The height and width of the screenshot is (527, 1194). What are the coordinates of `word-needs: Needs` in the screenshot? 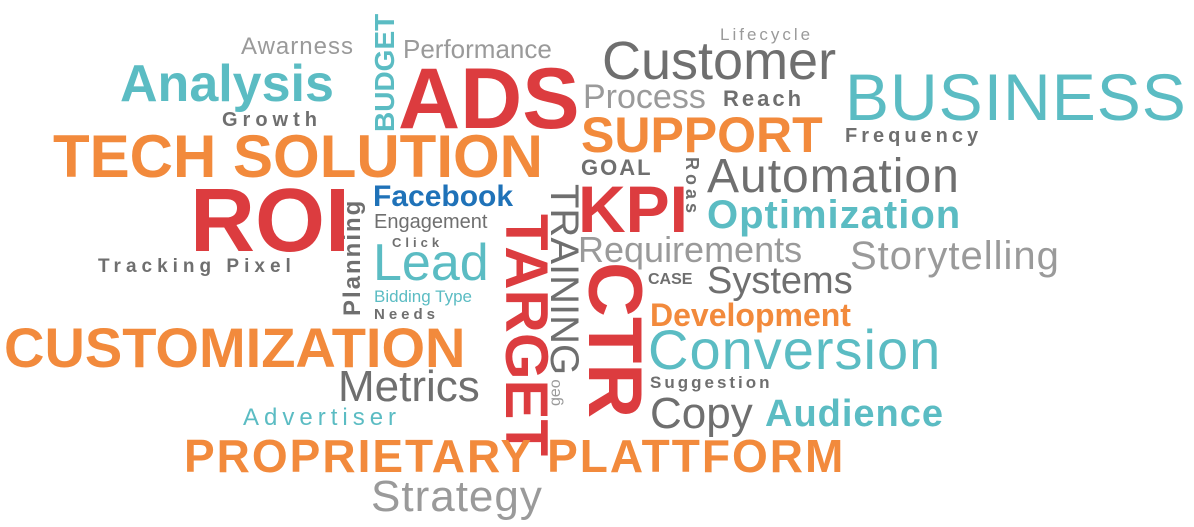 It's located at (407, 314).